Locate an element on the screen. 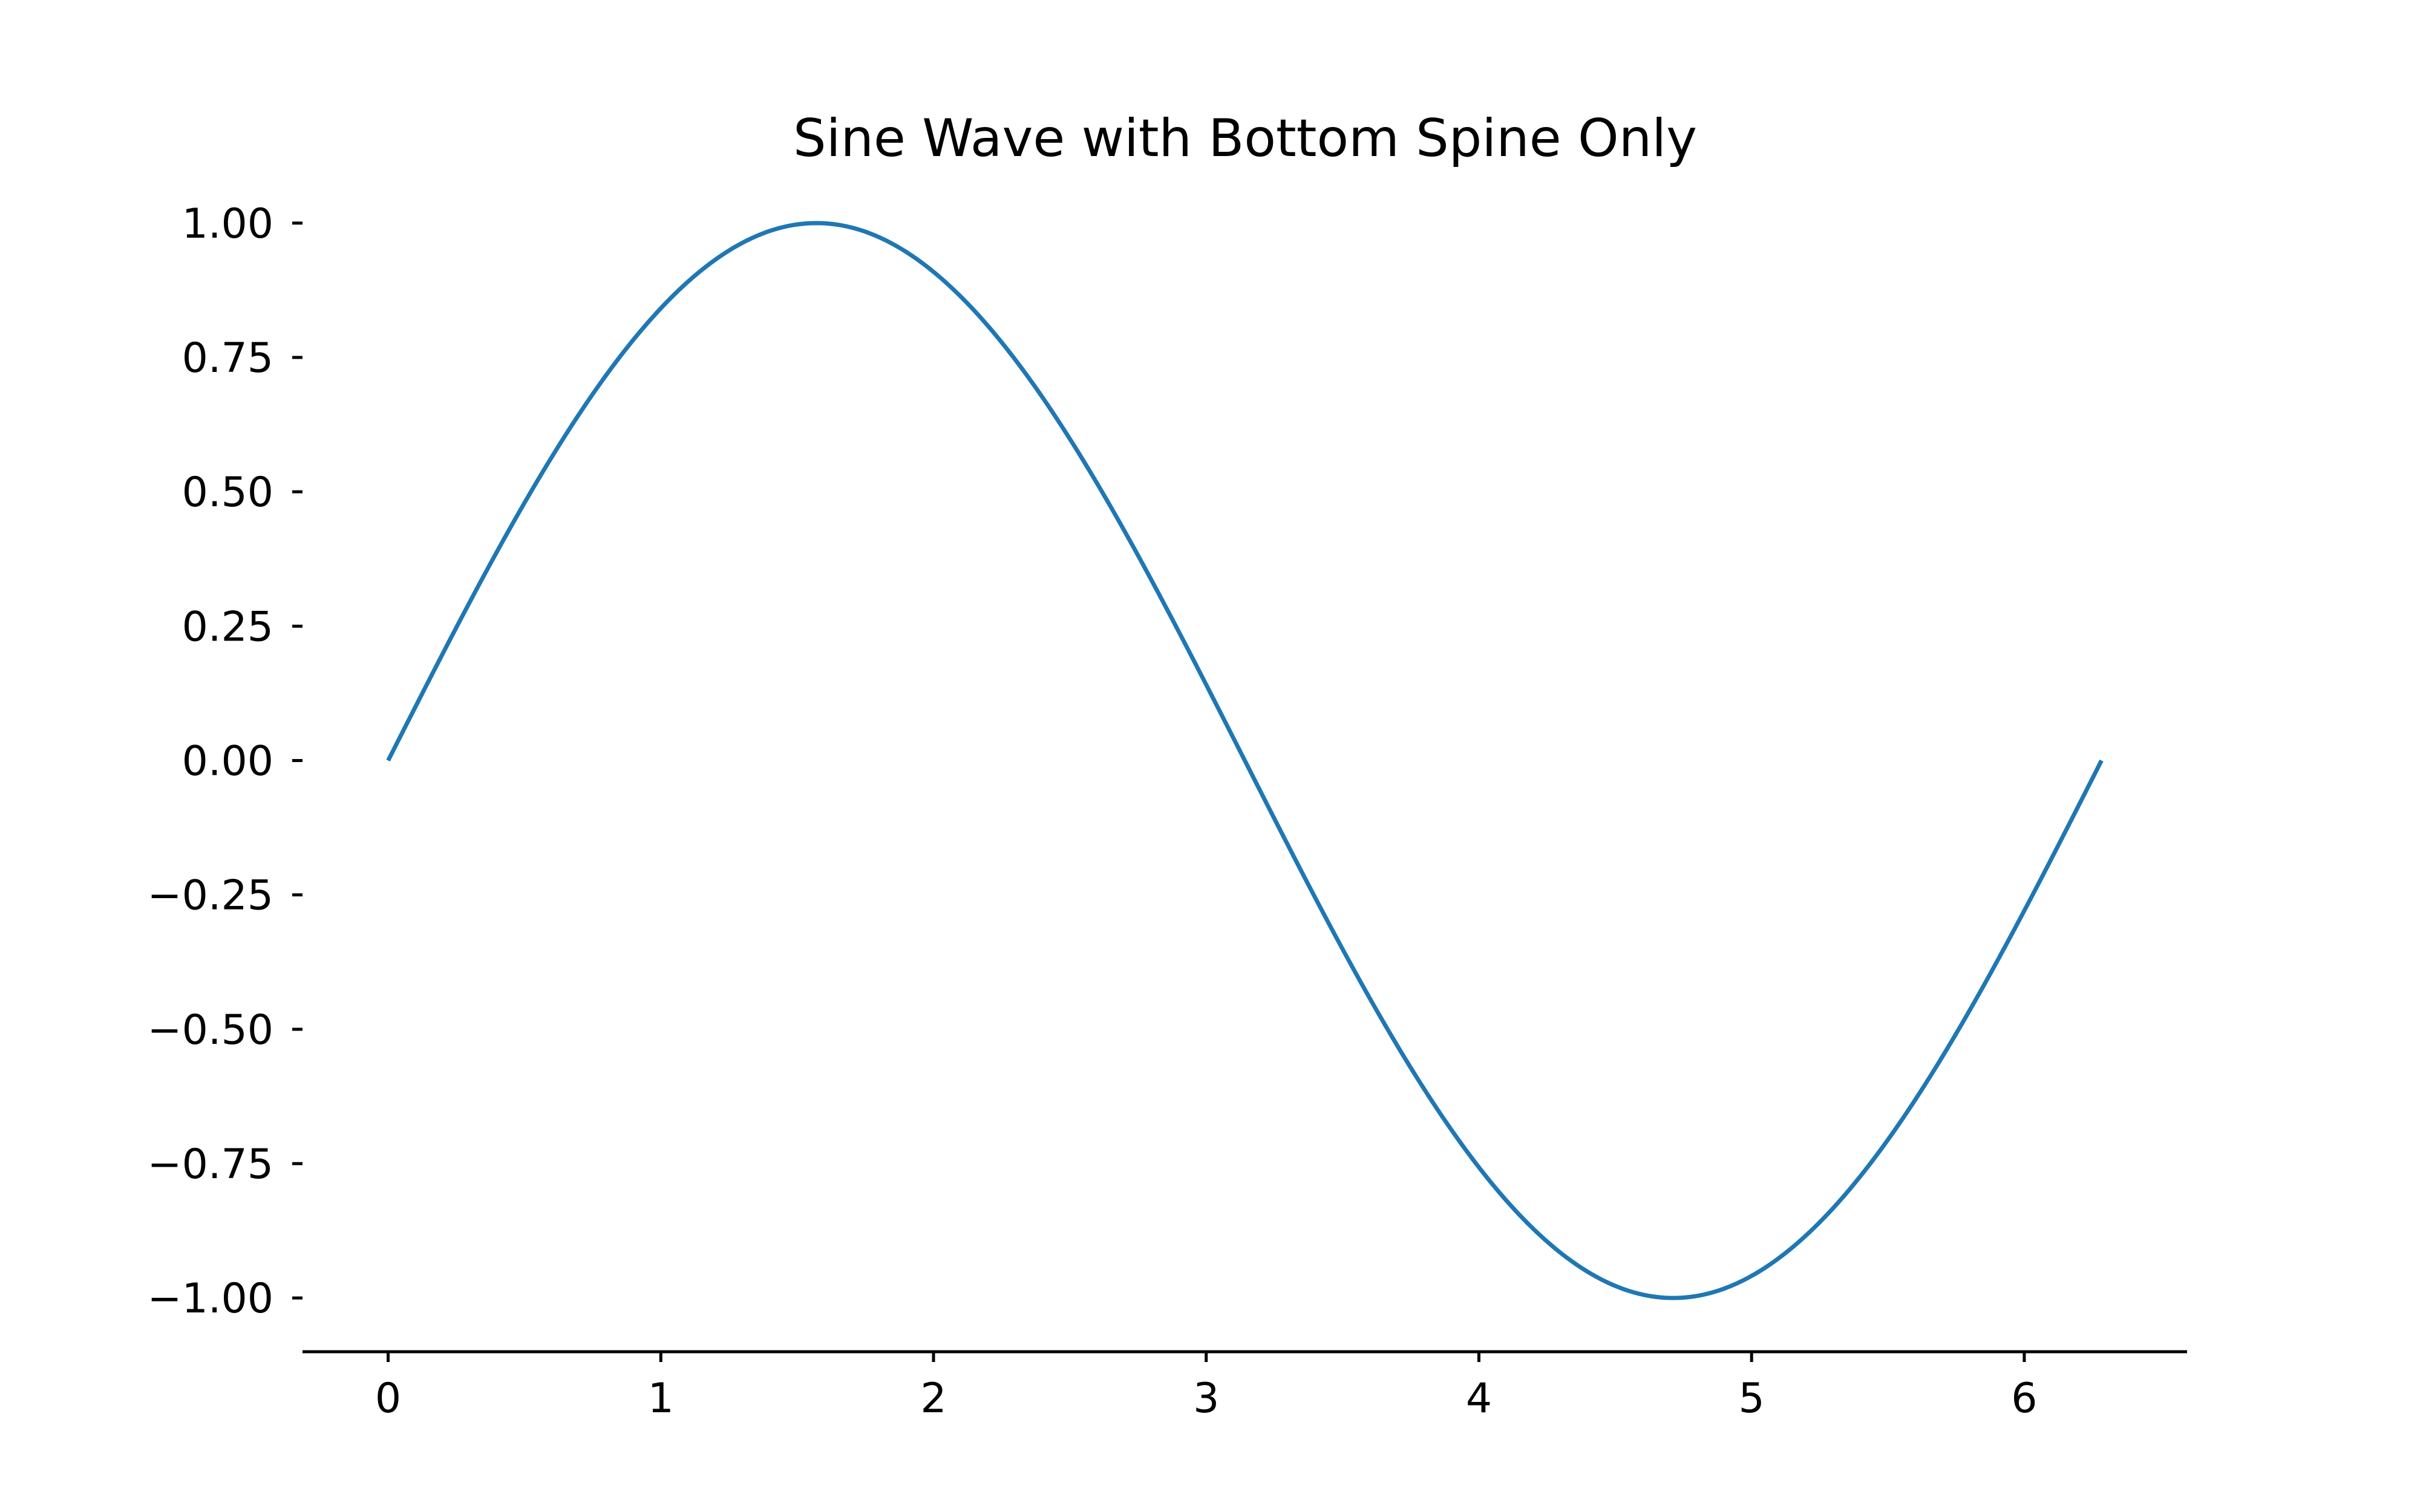 The width and height of the screenshot is (2420, 1512). y-tick-label: 0.25 is located at coordinates (227, 627).